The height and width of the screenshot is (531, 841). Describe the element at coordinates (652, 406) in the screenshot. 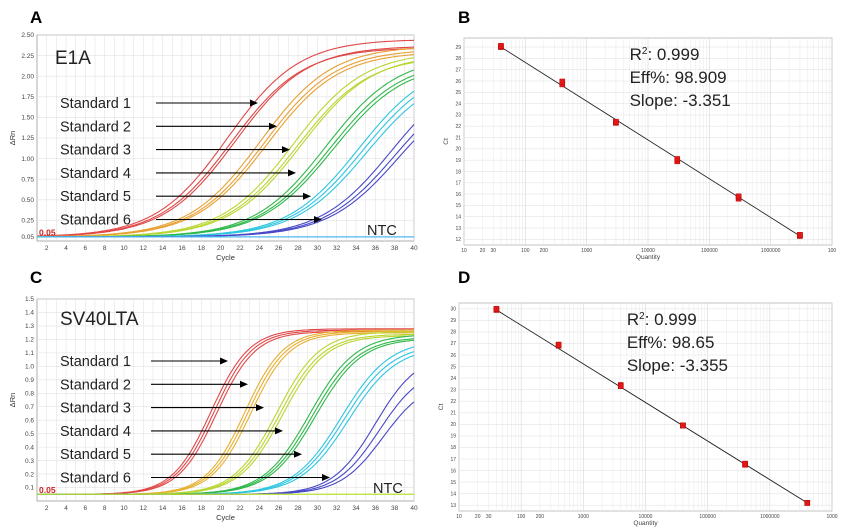

I see `regression-line` at that location.